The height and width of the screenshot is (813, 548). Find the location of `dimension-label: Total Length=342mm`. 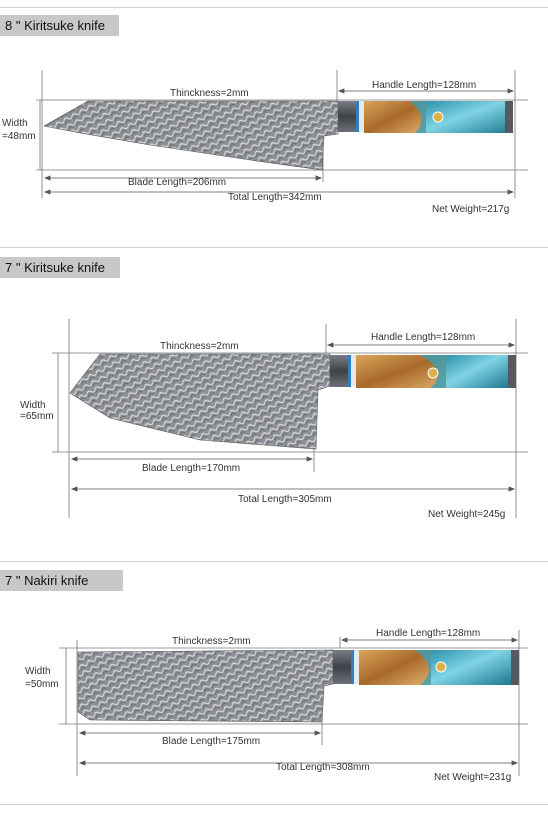

dimension-label: Total Length=342mm is located at coordinates (275, 197).